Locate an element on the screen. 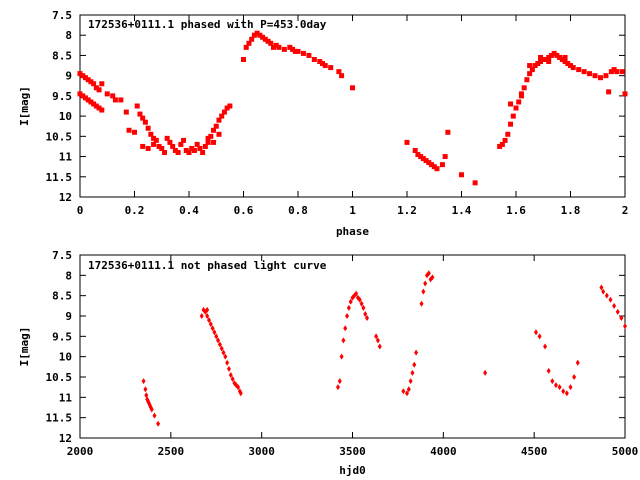  x-tick-label: 5000 is located at coordinates (625, 451).